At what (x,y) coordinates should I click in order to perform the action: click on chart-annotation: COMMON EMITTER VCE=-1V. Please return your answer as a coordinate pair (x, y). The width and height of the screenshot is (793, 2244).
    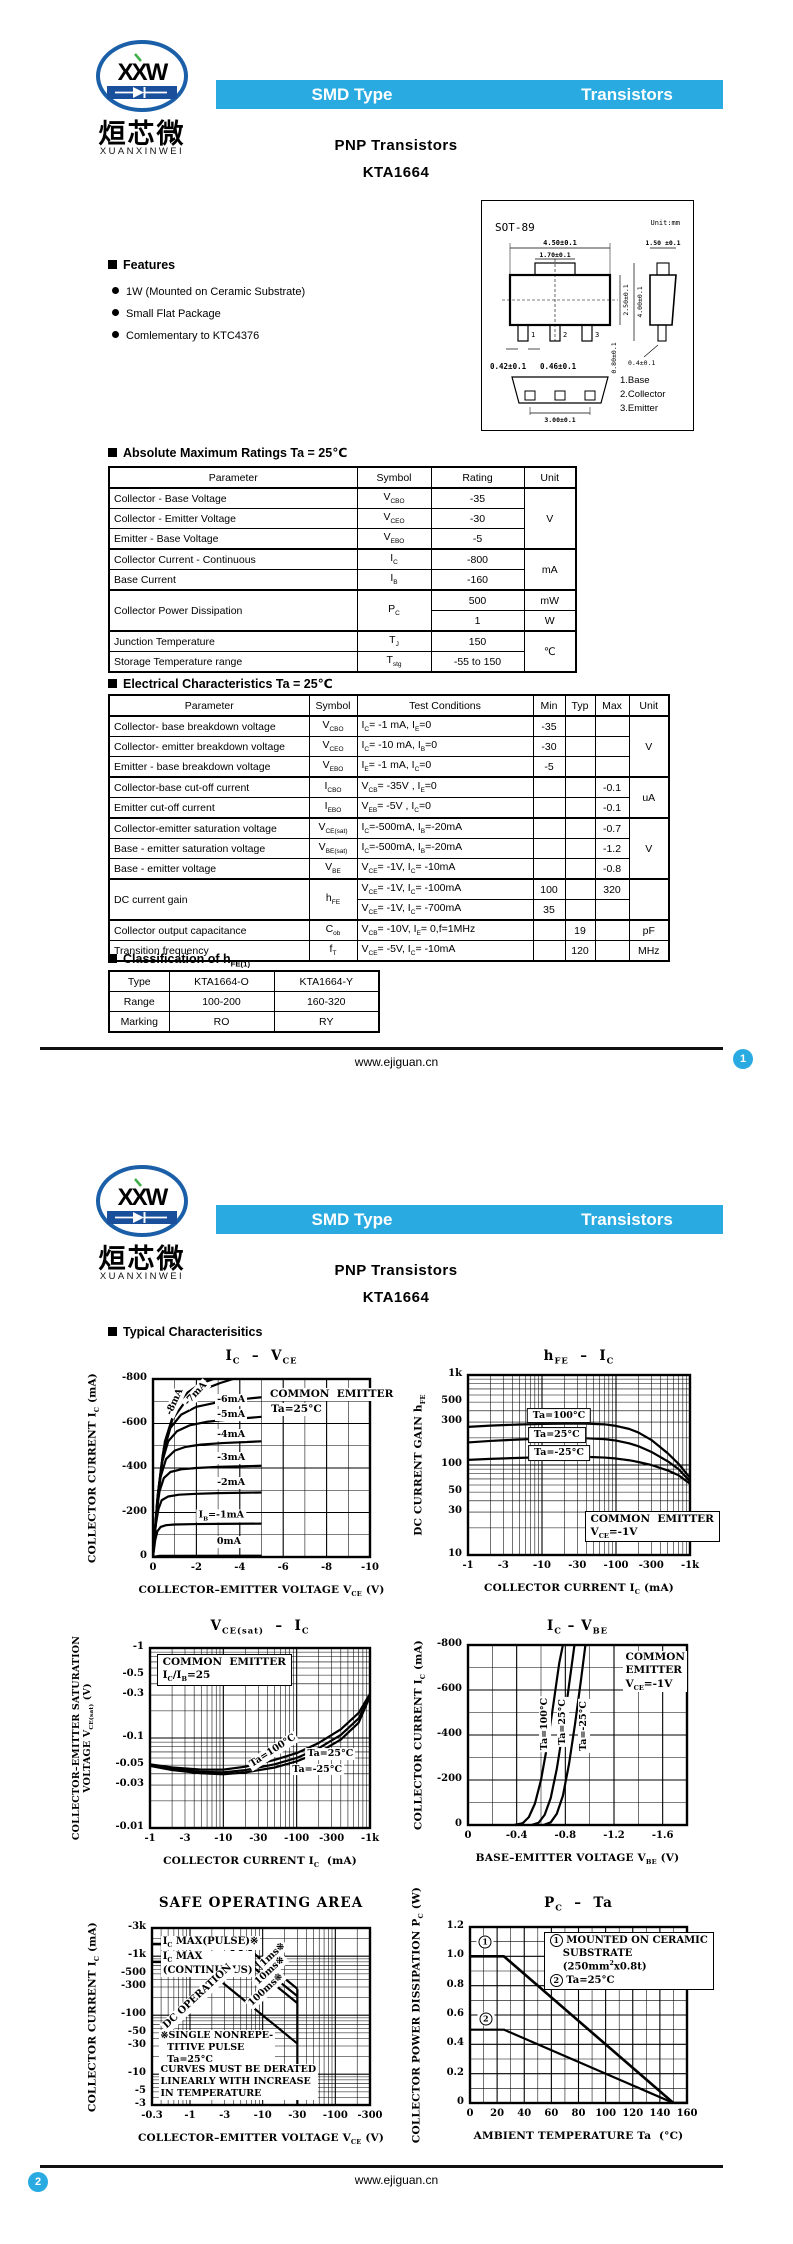
    Looking at the image, I should click on (655, 1671).